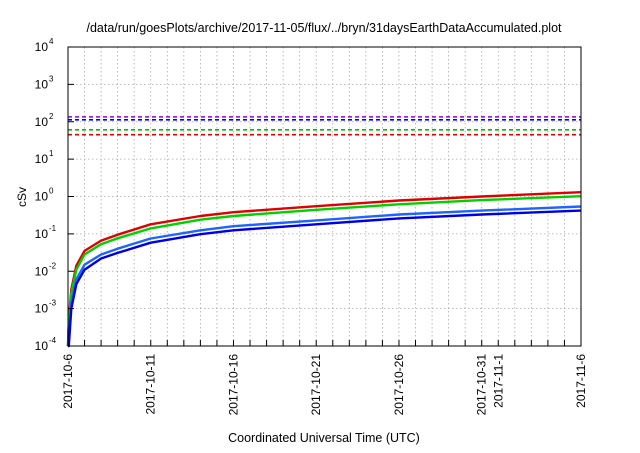  I want to click on y-tick-label-exponent: 0, so click(51, 191).